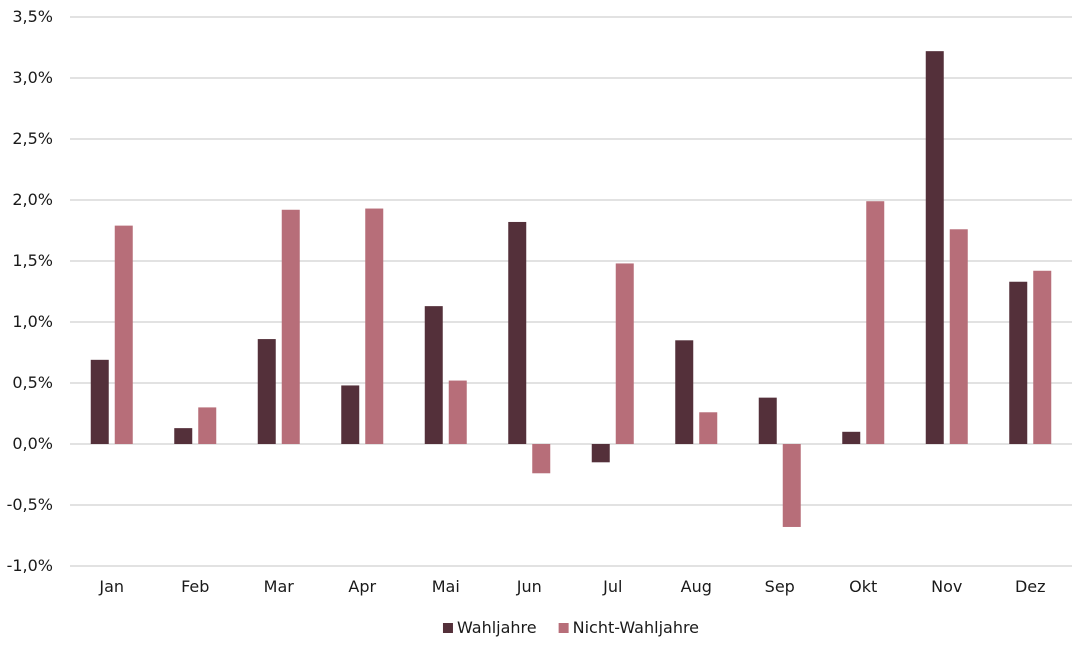 The height and width of the screenshot is (658, 1088). Describe the element at coordinates (30, 565) in the screenshot. I see `y-tick-label: -1,0%` at that location.